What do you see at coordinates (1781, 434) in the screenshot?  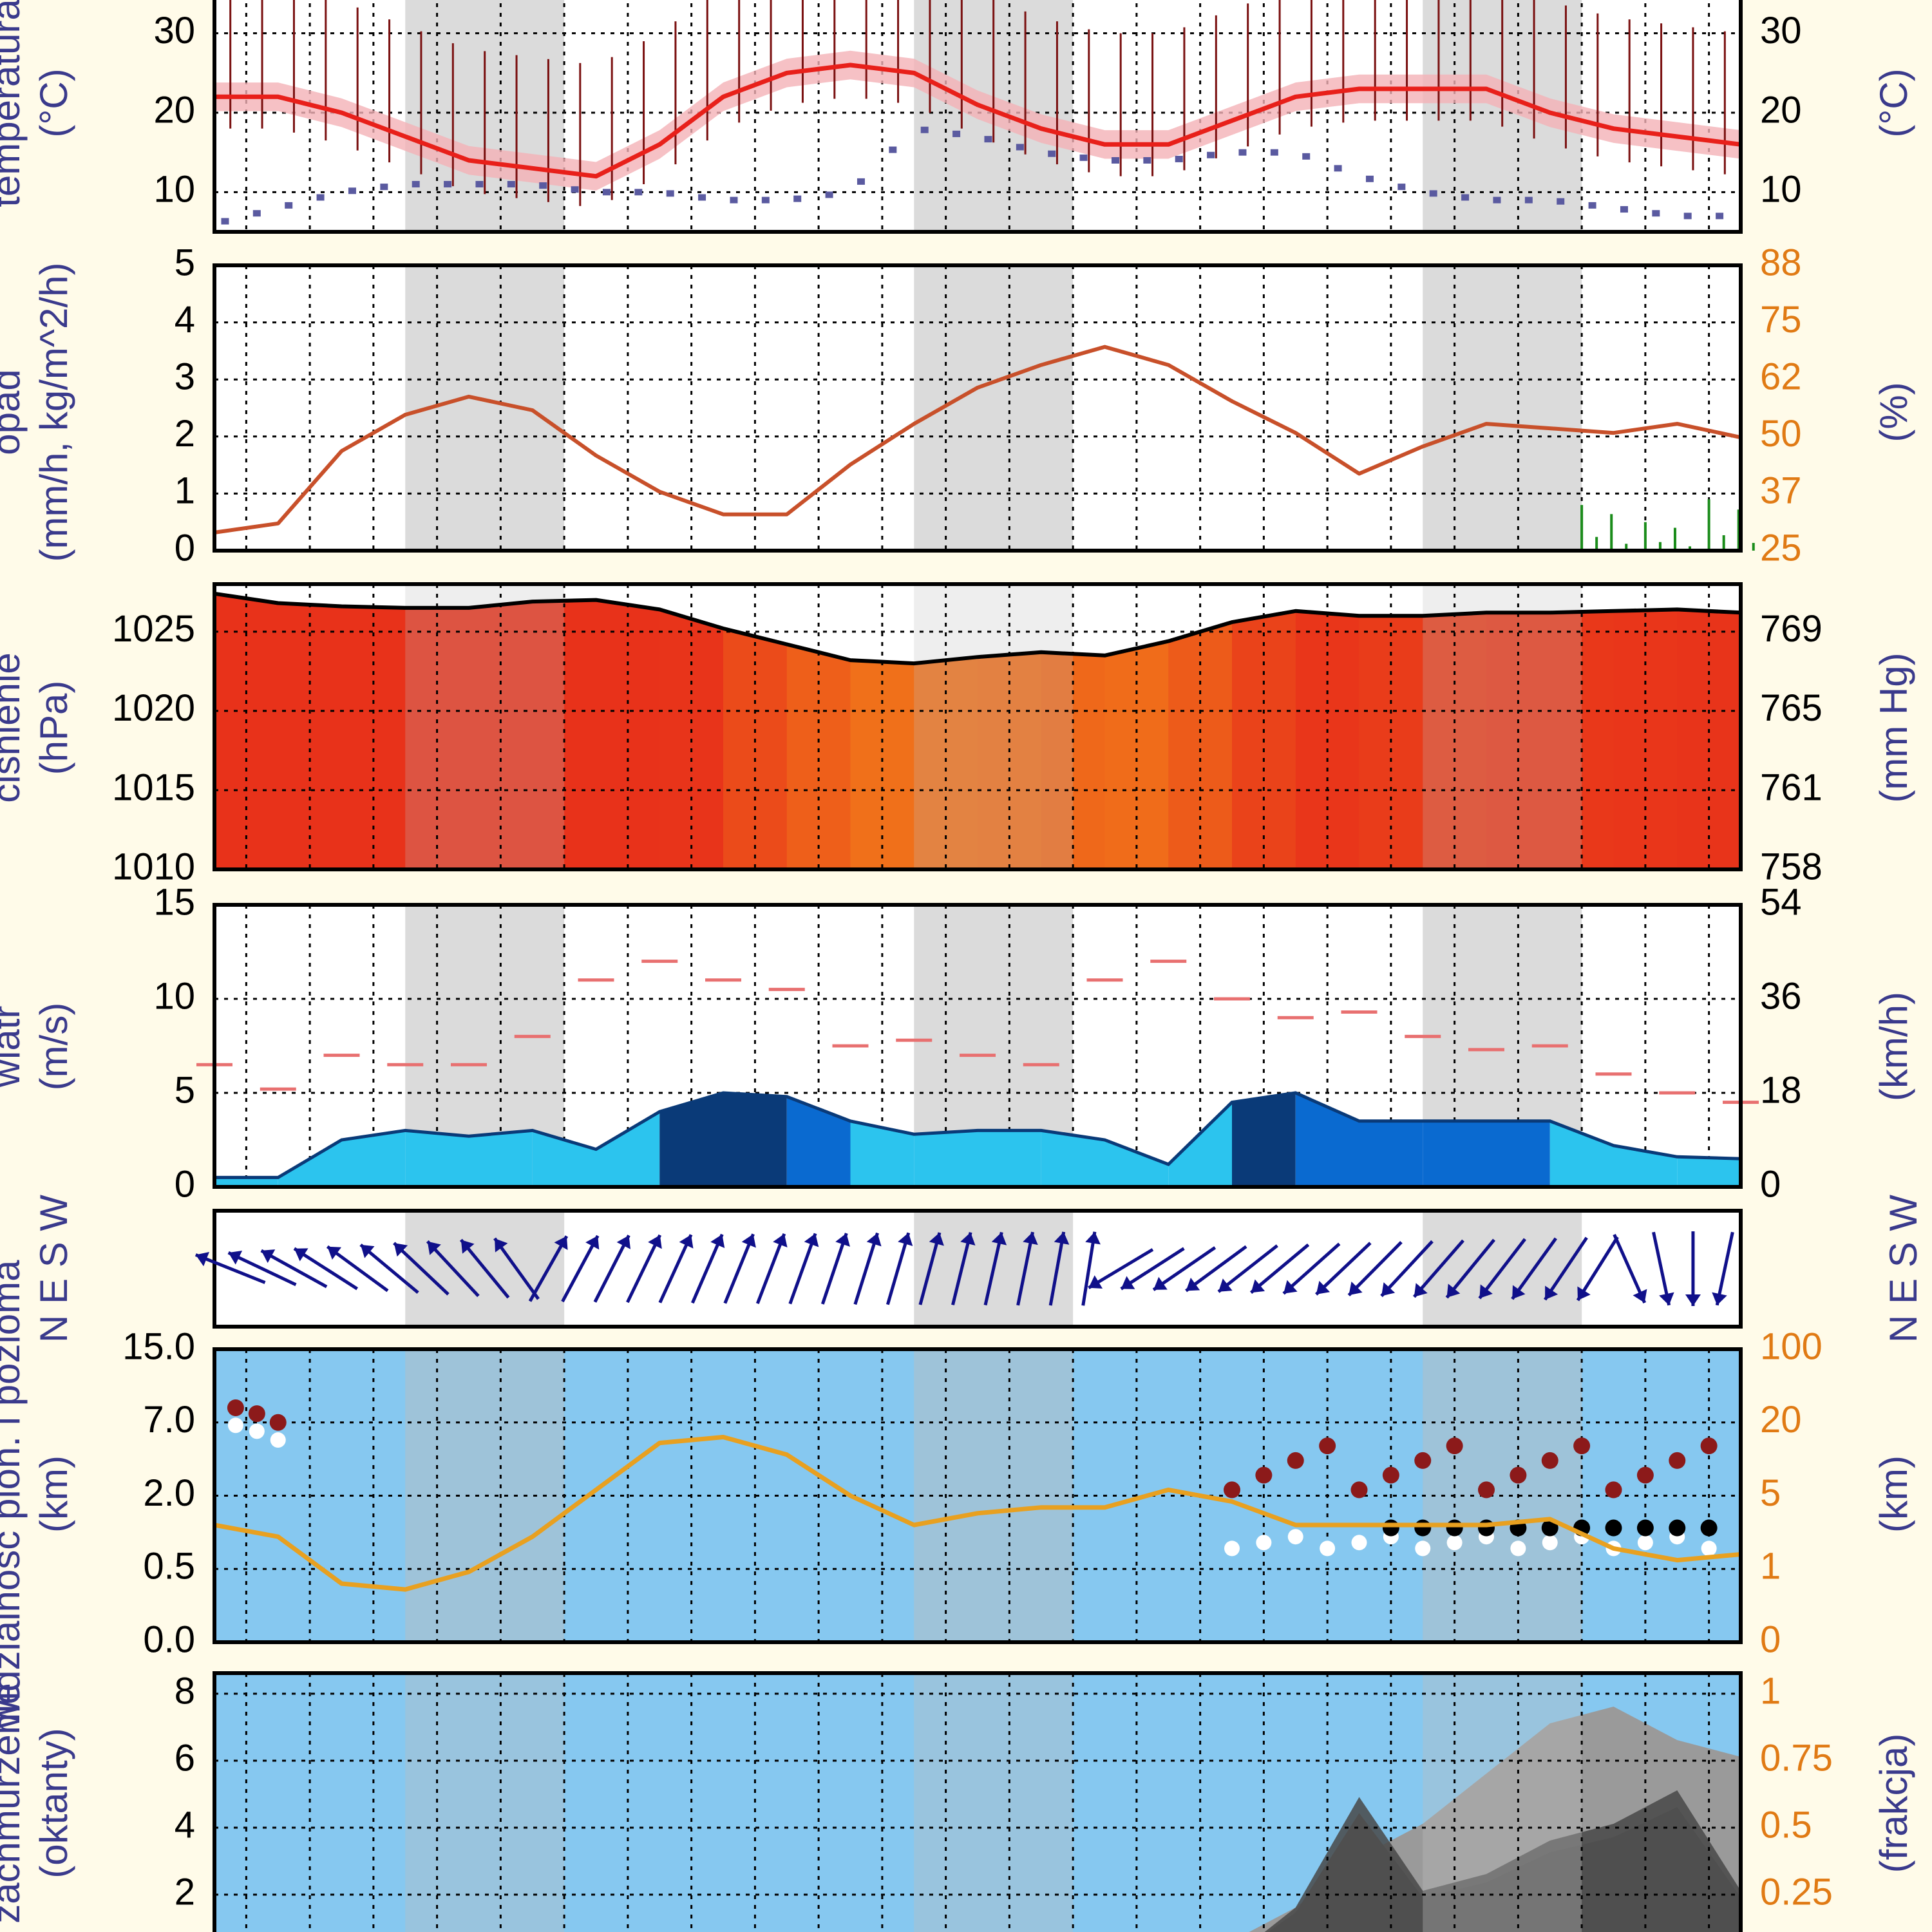 I see `precipitation-right-tick: 50` at bounding box center [1781, 434].